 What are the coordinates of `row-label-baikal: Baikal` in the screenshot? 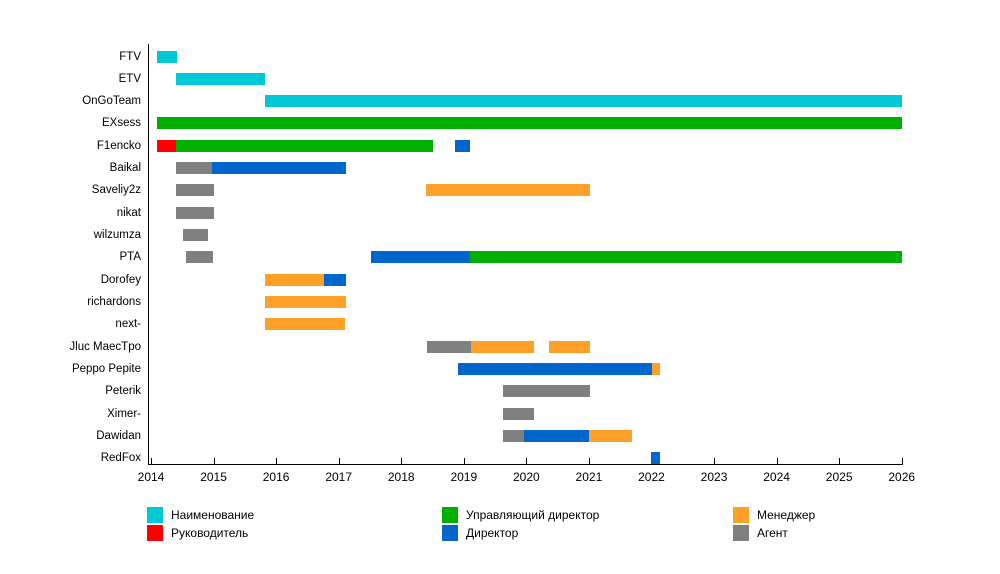 It's located at (125, 168).